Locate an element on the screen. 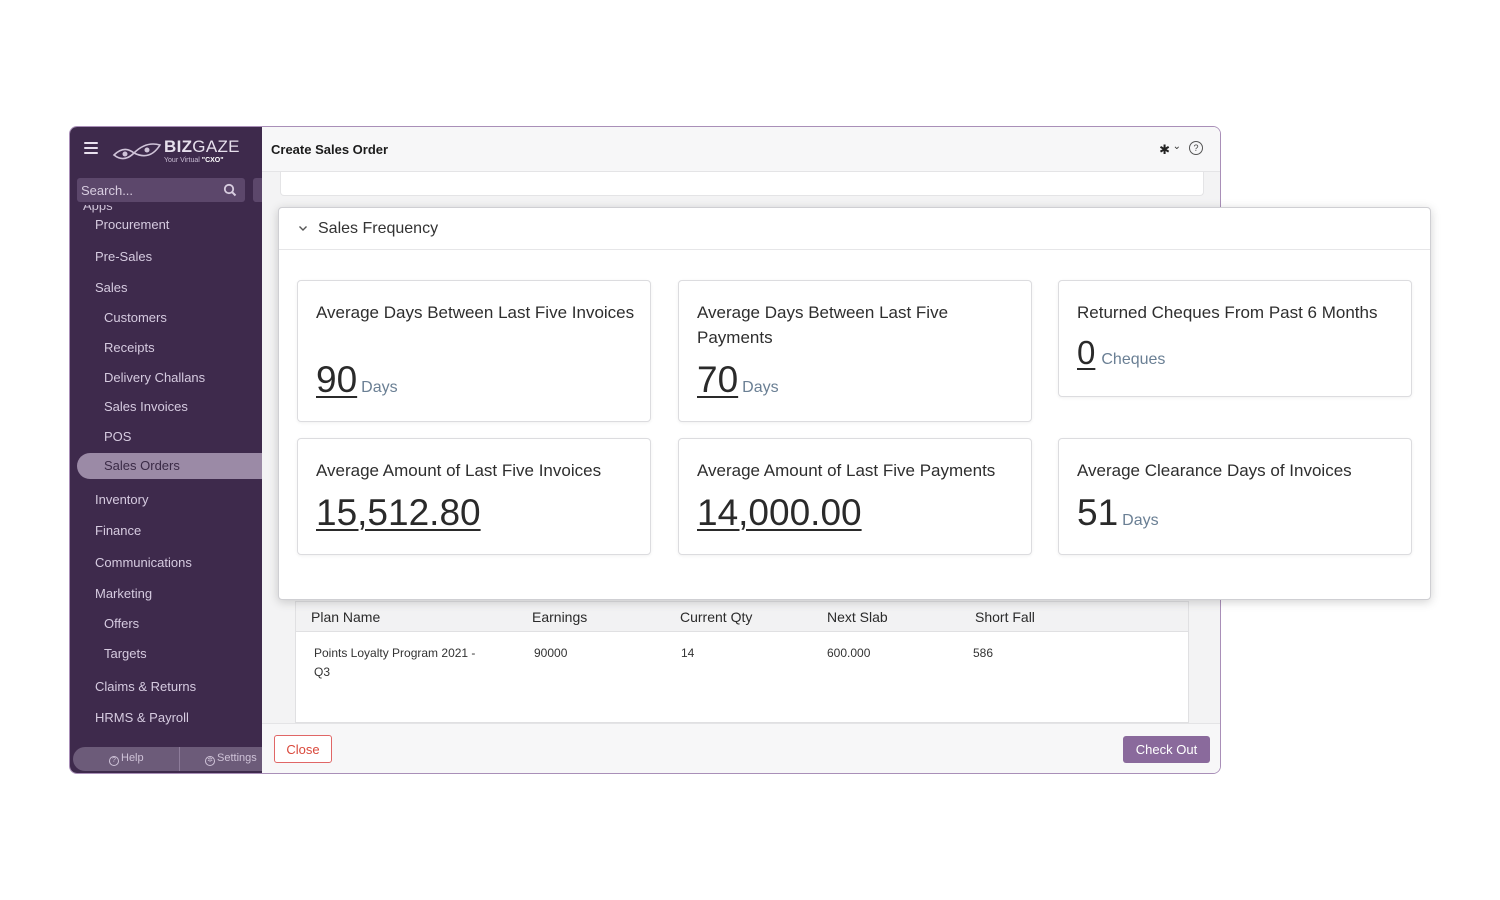  metric-value-row: 0 Cheques is located at coordinates (1121, 353).